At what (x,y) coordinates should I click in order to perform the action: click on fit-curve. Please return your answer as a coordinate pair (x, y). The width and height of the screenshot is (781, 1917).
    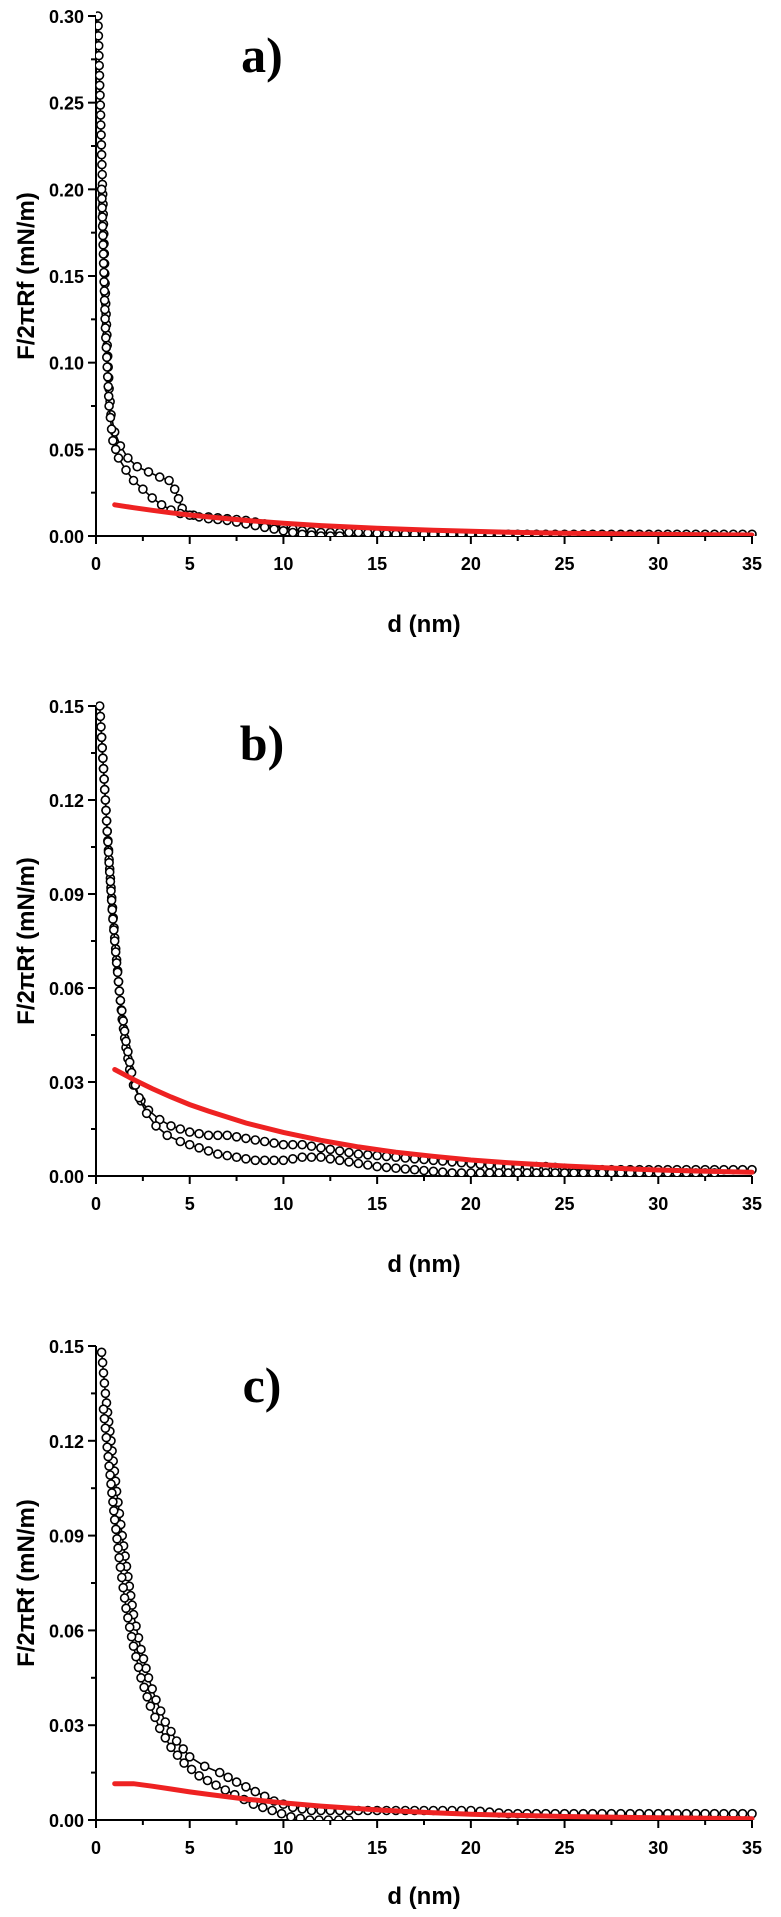
    Looking at the image, I should click on (433, 1121).